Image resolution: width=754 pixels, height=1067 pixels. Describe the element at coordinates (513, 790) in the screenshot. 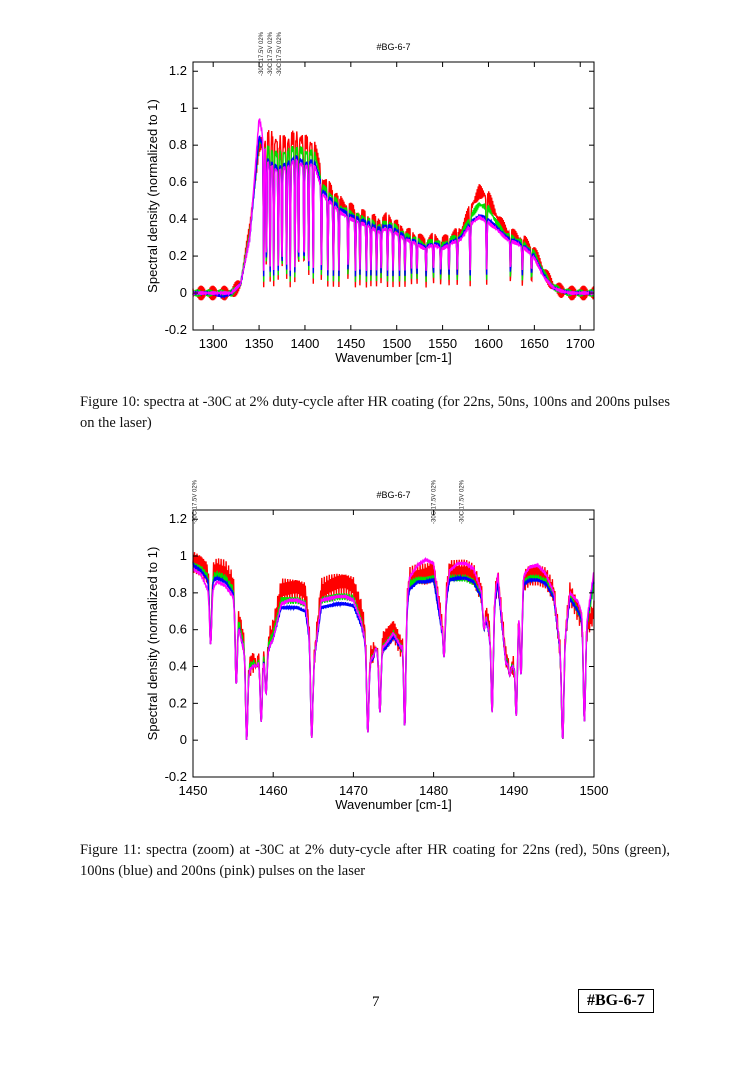

I see `x-tick-label: 1490` at that location.